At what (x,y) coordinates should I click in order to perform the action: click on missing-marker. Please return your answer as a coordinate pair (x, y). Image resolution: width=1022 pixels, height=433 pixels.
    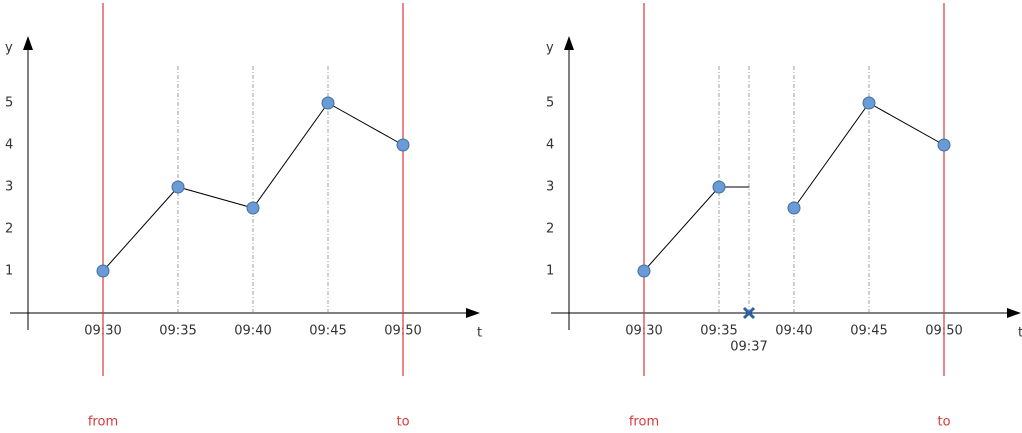
    Looking at the image, I should click on (749, 313).